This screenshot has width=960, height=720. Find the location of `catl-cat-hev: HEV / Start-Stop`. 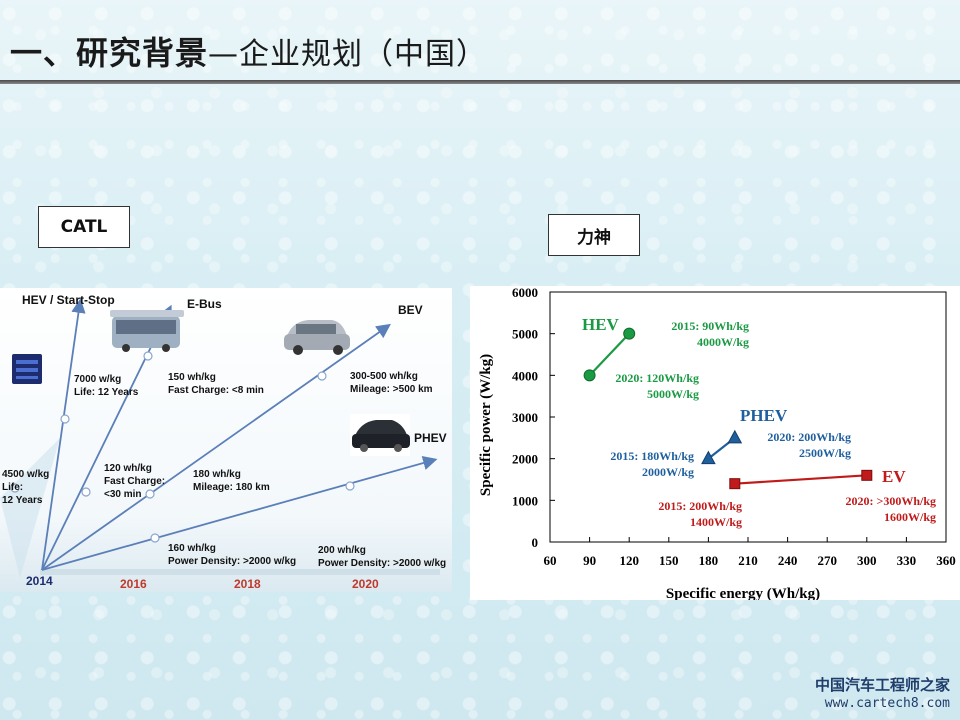

catl-cat-hev: HEV / Start-Stop is located at coordinates (68, 300).